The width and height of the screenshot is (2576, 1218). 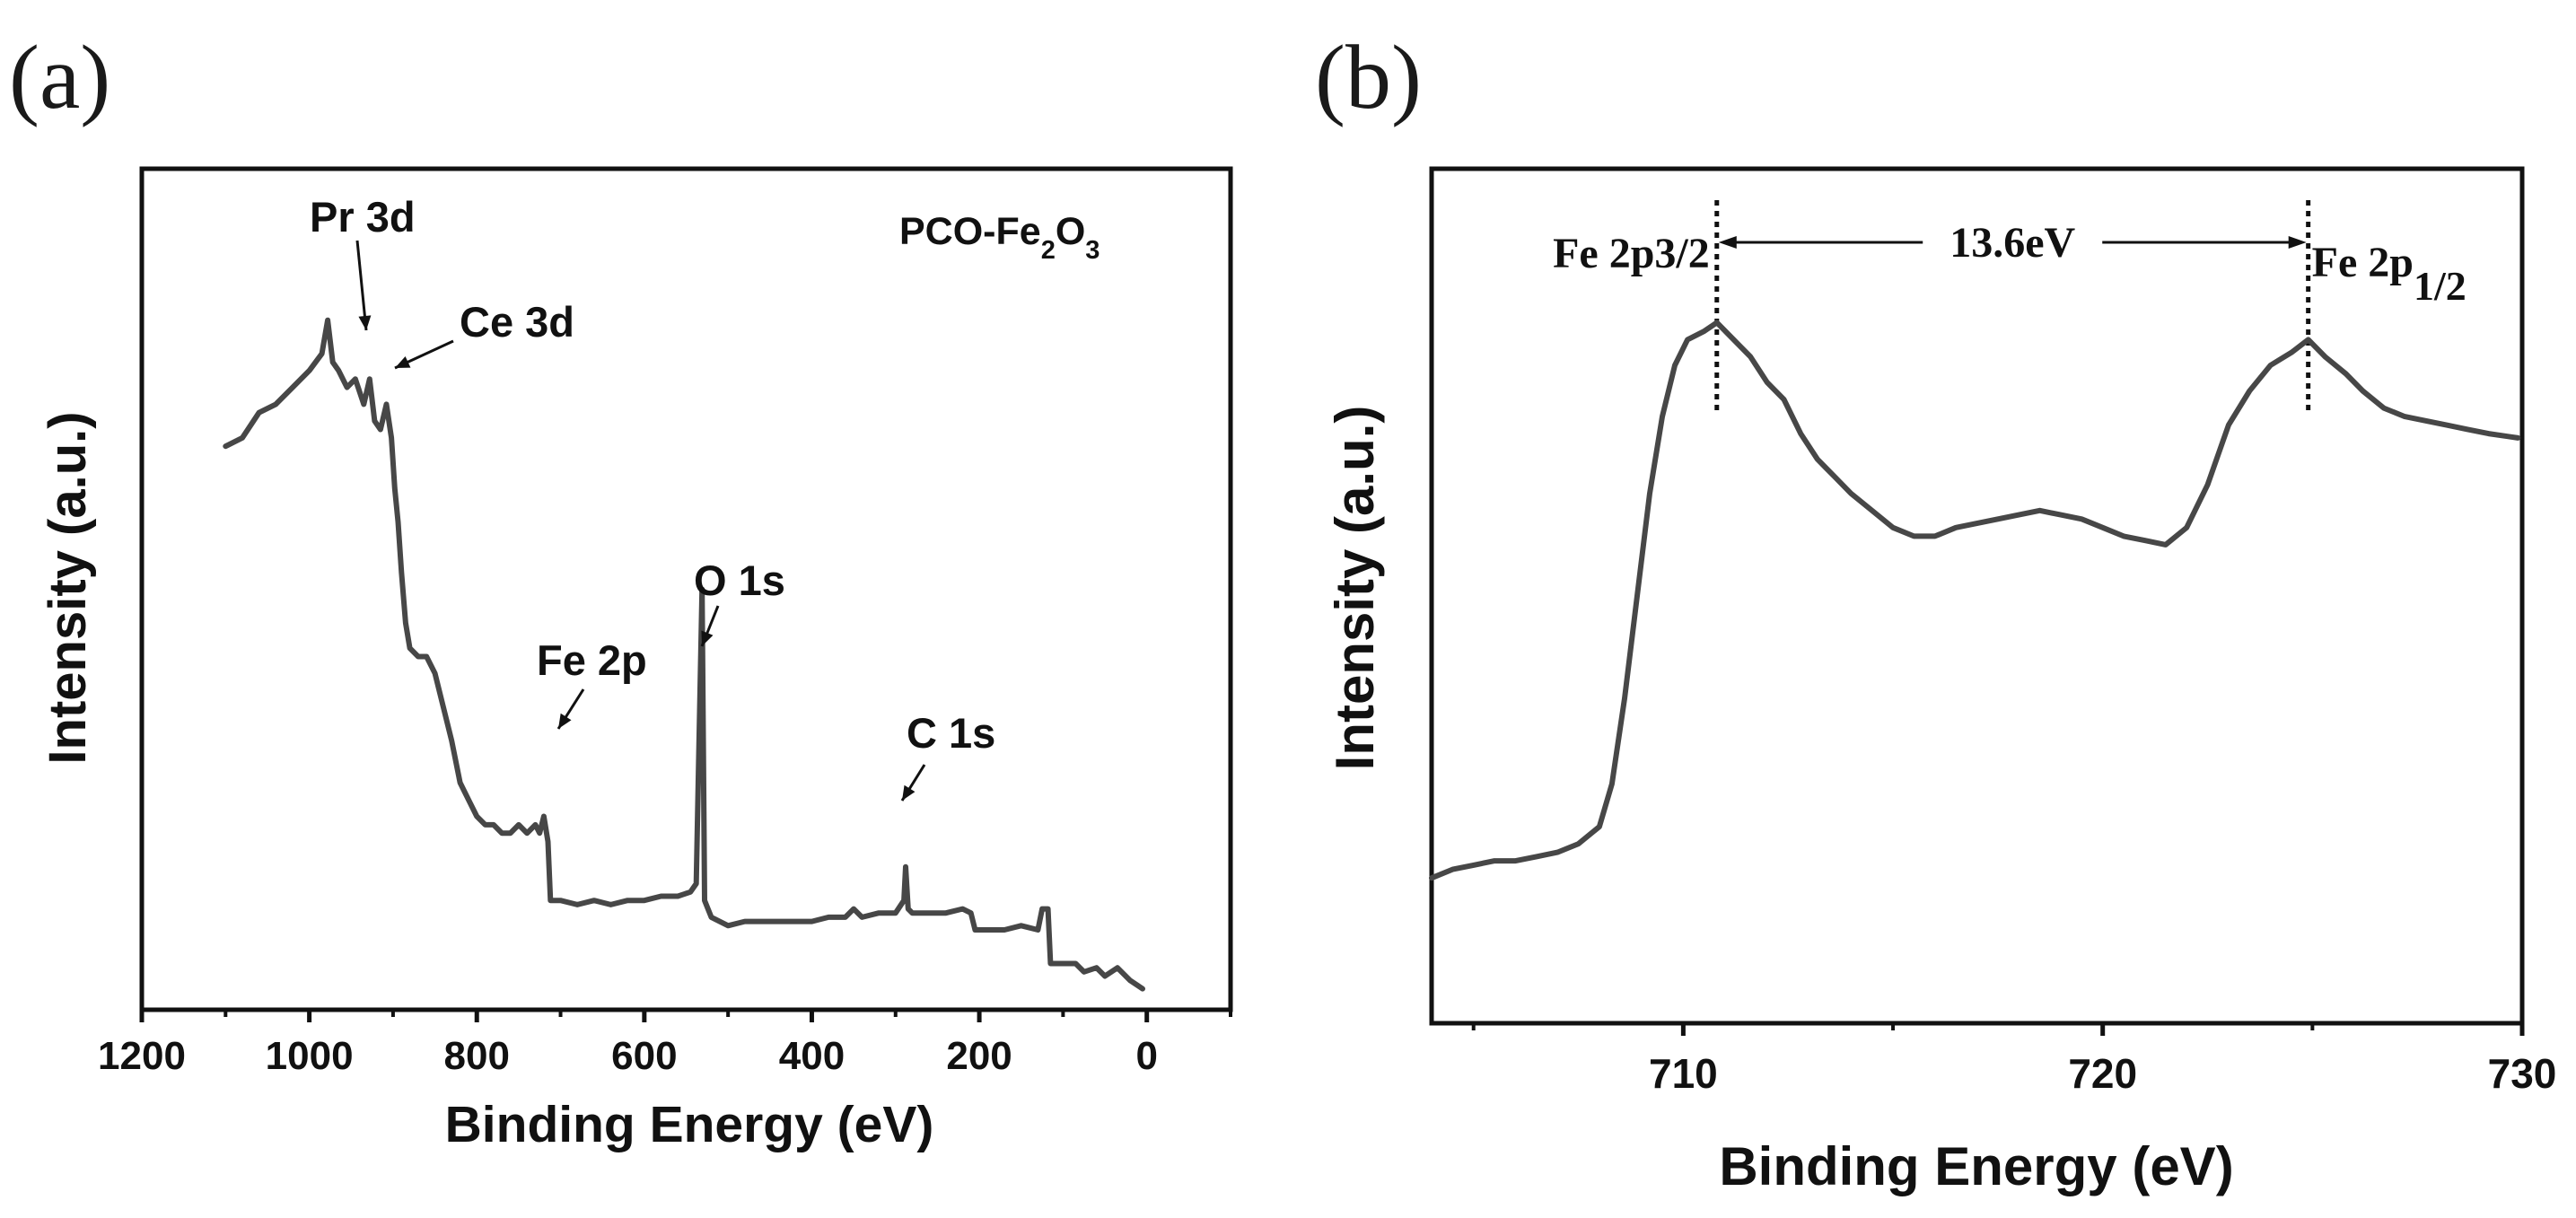 I want to click on chart-a-xtick-label: 600, so click(x=644, y=1056).